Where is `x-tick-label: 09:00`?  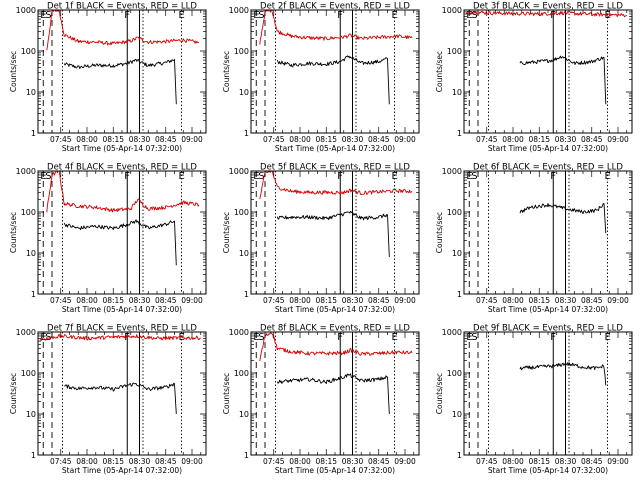
x-tick-label: 09:00 is located at coordinates (405, 461).